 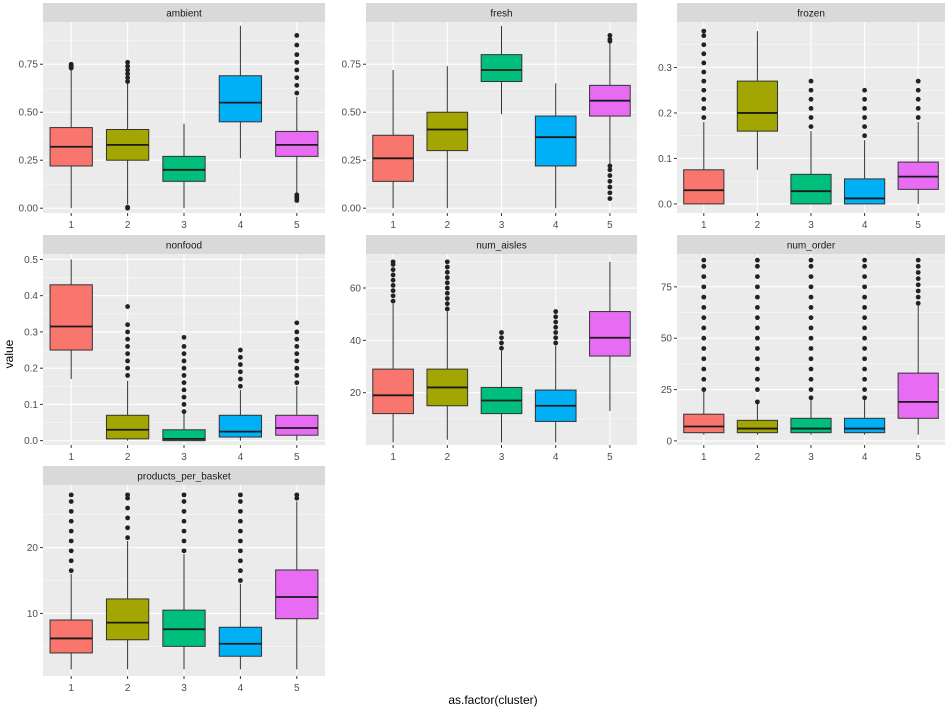 I want to click on y-tick-label: 0.50, so click(x=29, y=113).